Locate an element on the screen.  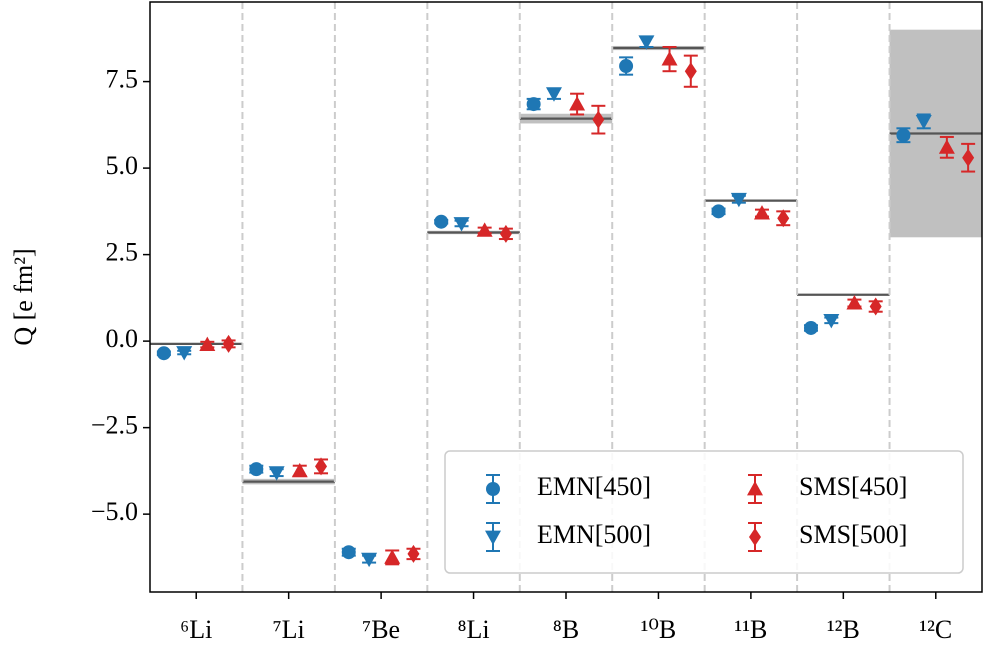
legend-label: SMS[450] is located at coordinates (853, 486).